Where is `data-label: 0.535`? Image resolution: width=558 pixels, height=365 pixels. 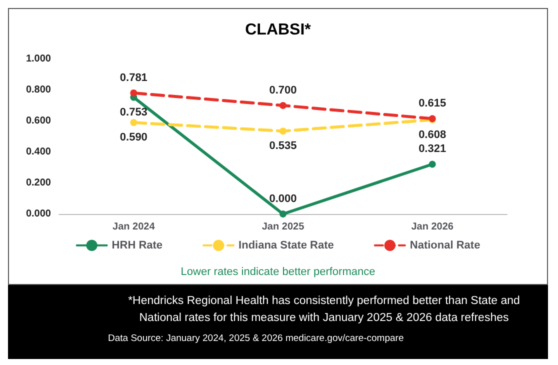 data-label: 0.535 is located at coordinates (283, 146).